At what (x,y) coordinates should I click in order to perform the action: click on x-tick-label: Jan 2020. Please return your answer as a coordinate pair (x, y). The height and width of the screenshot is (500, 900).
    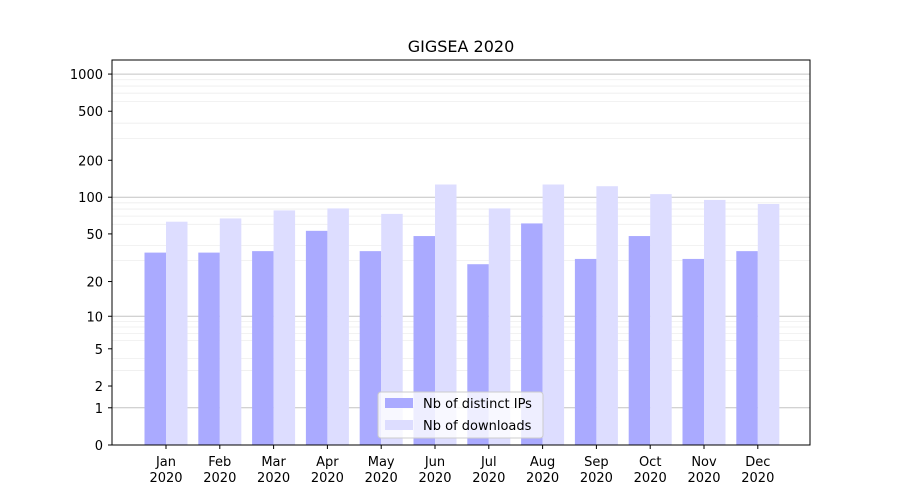
    Looking at the image, I should click on (165, 470).